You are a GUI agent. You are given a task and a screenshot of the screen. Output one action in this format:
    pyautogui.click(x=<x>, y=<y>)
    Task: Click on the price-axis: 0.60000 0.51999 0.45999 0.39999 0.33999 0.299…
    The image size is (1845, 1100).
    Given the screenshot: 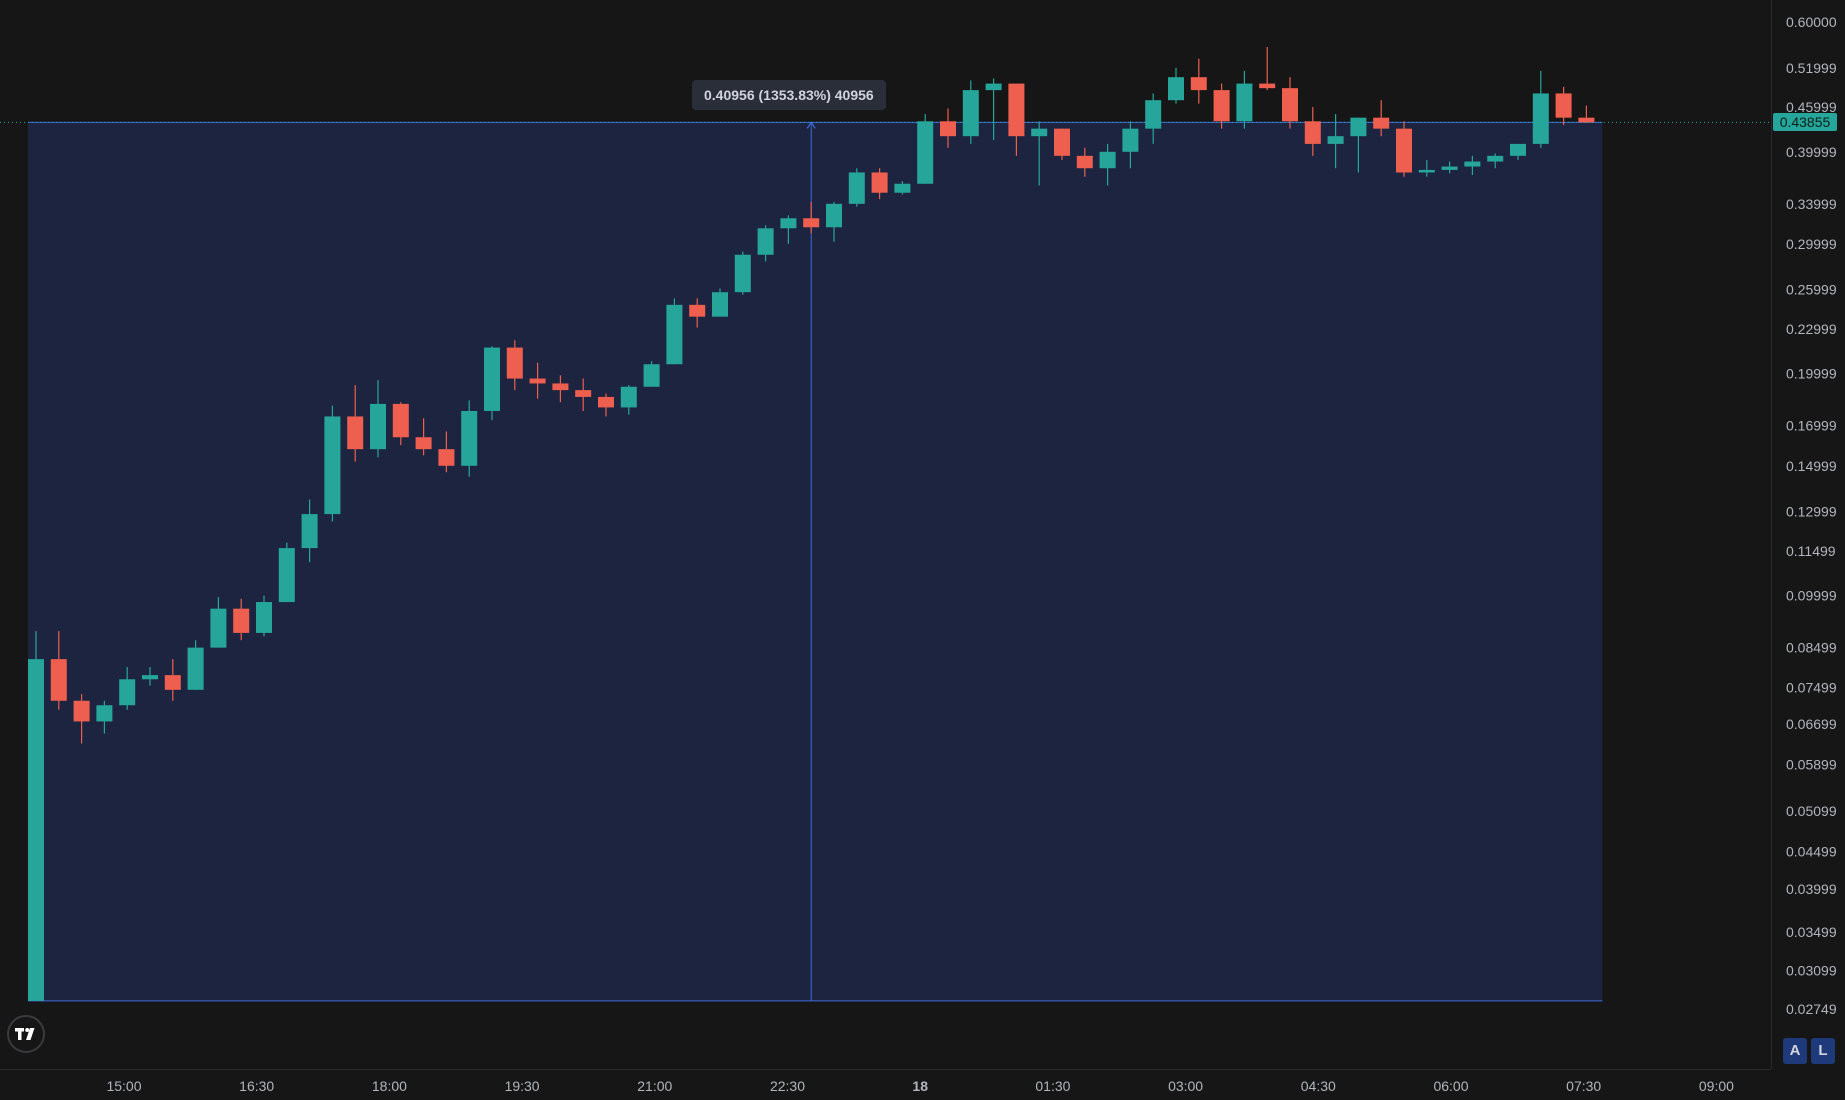 What is the action you would take?
    pyautogui.click(x=1808, y=534)
    